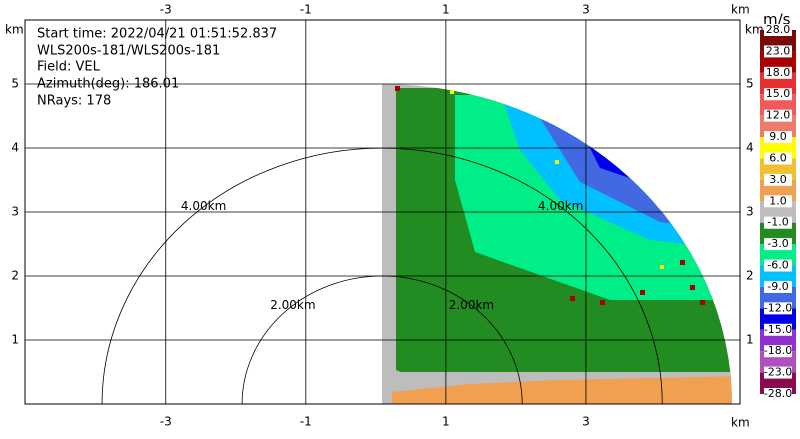 The height and width of the screenshot is (439, 800). I want to click on annotation: Field: VEL, so click(69, 67).